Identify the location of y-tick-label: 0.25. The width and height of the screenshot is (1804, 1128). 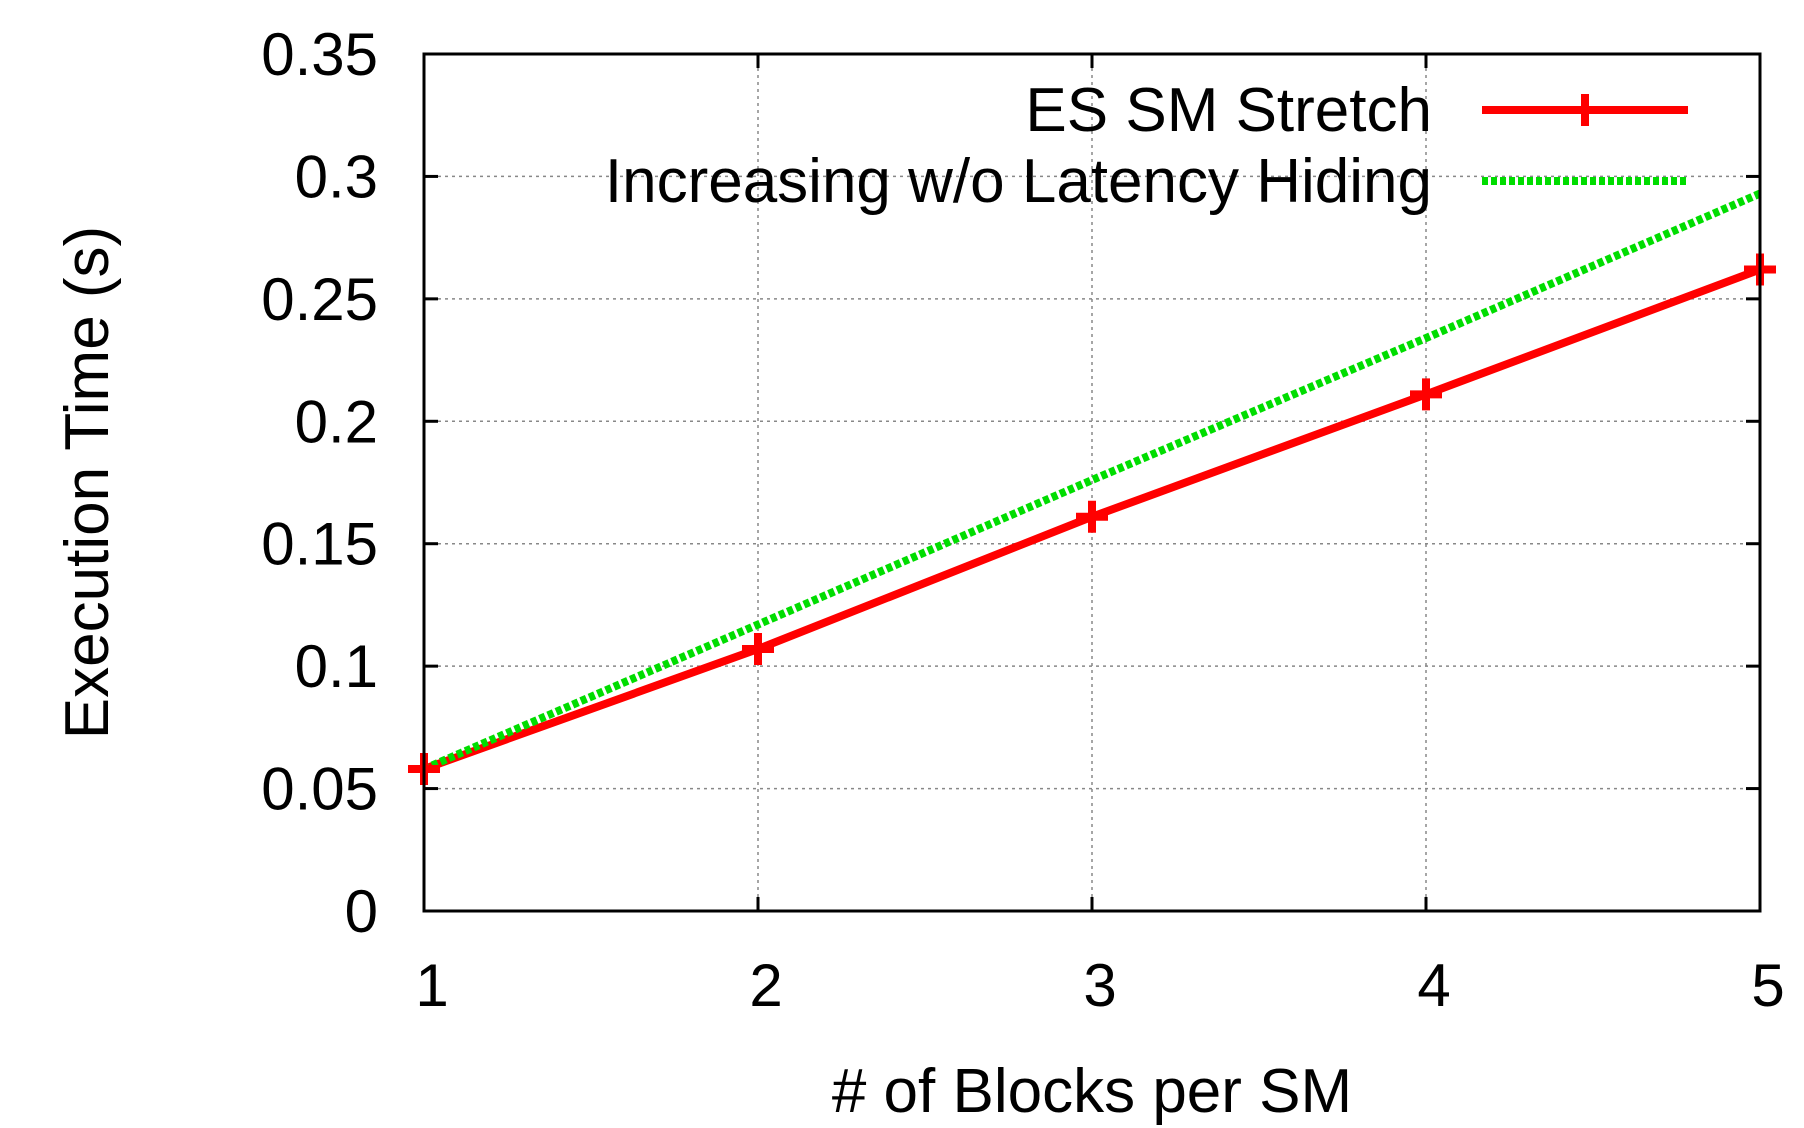
(319, 299).